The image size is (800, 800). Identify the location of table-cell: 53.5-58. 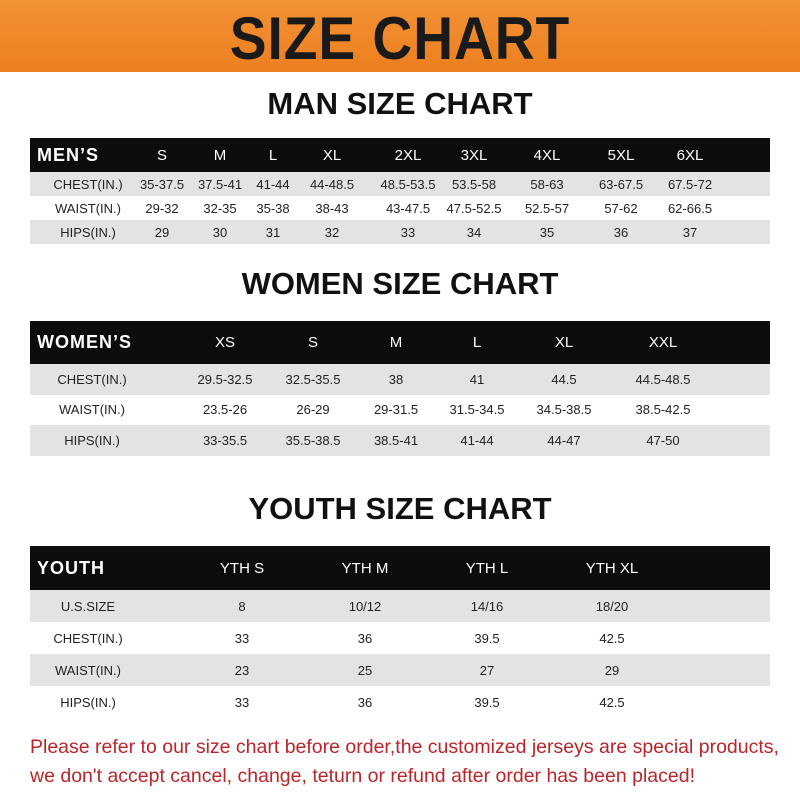
(474, 184).